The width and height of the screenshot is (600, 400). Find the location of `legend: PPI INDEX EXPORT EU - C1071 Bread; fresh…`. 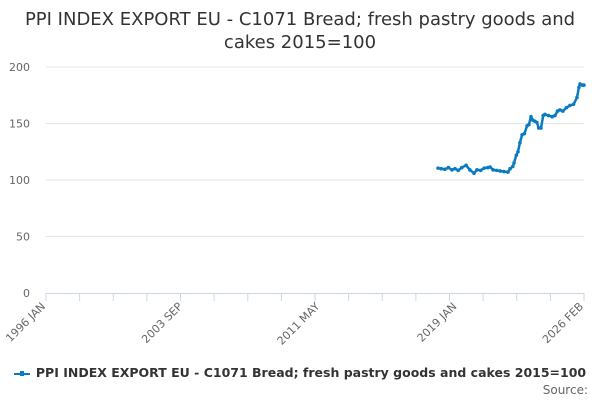

legend: PPI INDEX EXPORT EU - C1071 Bread; fresh… is located at coordinates (300, 372).